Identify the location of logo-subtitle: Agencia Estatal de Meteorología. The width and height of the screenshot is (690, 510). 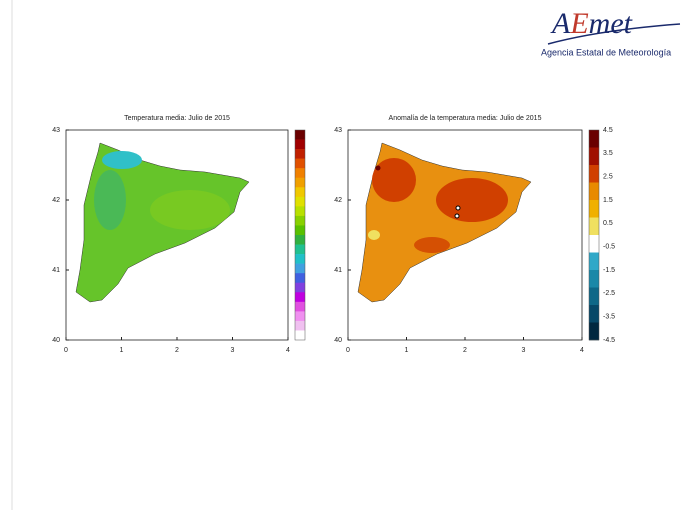
(606, 52).